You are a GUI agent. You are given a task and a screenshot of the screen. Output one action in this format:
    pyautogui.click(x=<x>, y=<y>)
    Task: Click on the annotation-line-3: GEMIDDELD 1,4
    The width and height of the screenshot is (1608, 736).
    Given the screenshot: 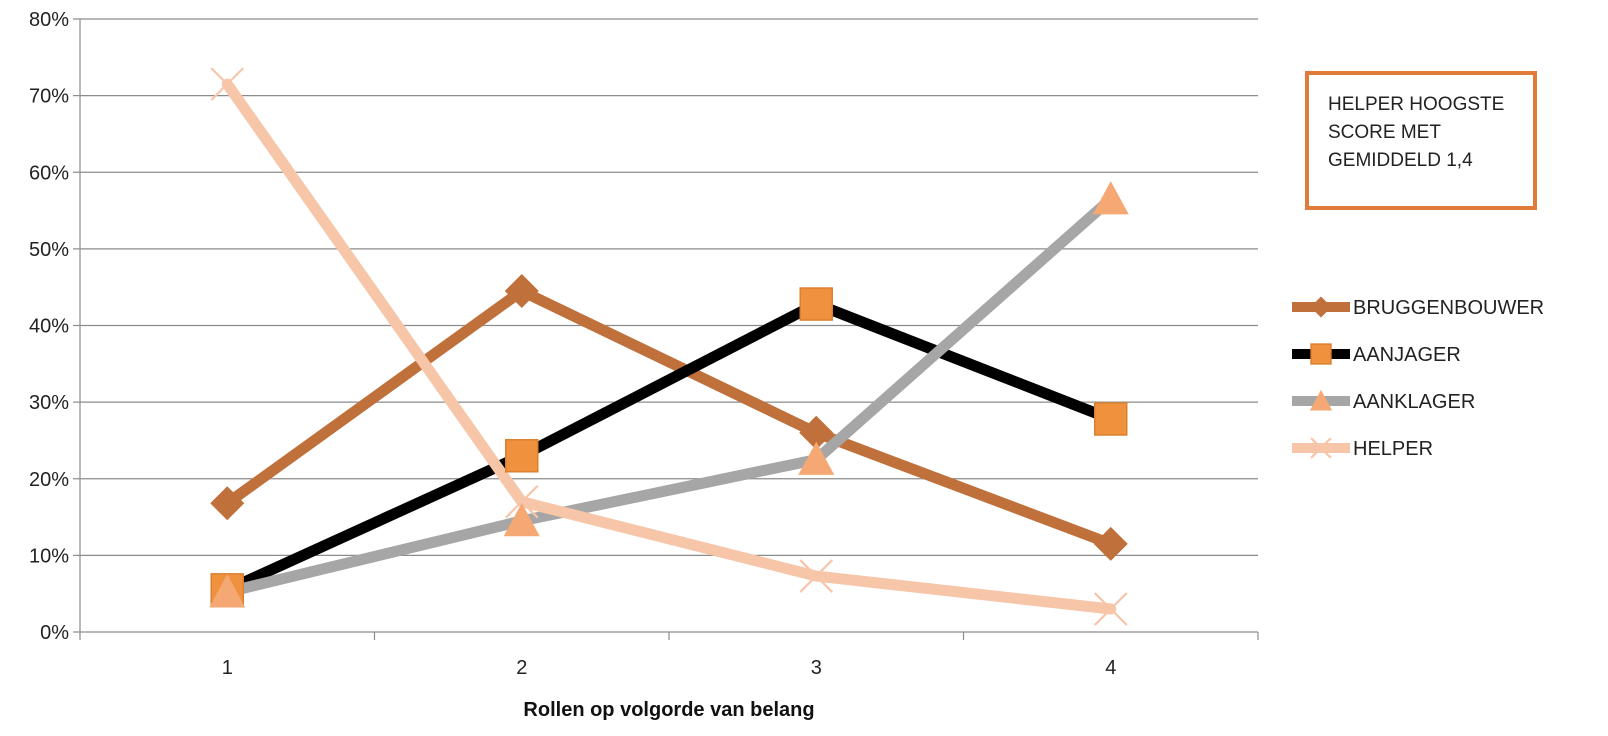 What is the action you would take?
    pyautogui.click(x=1400, y=160)
    